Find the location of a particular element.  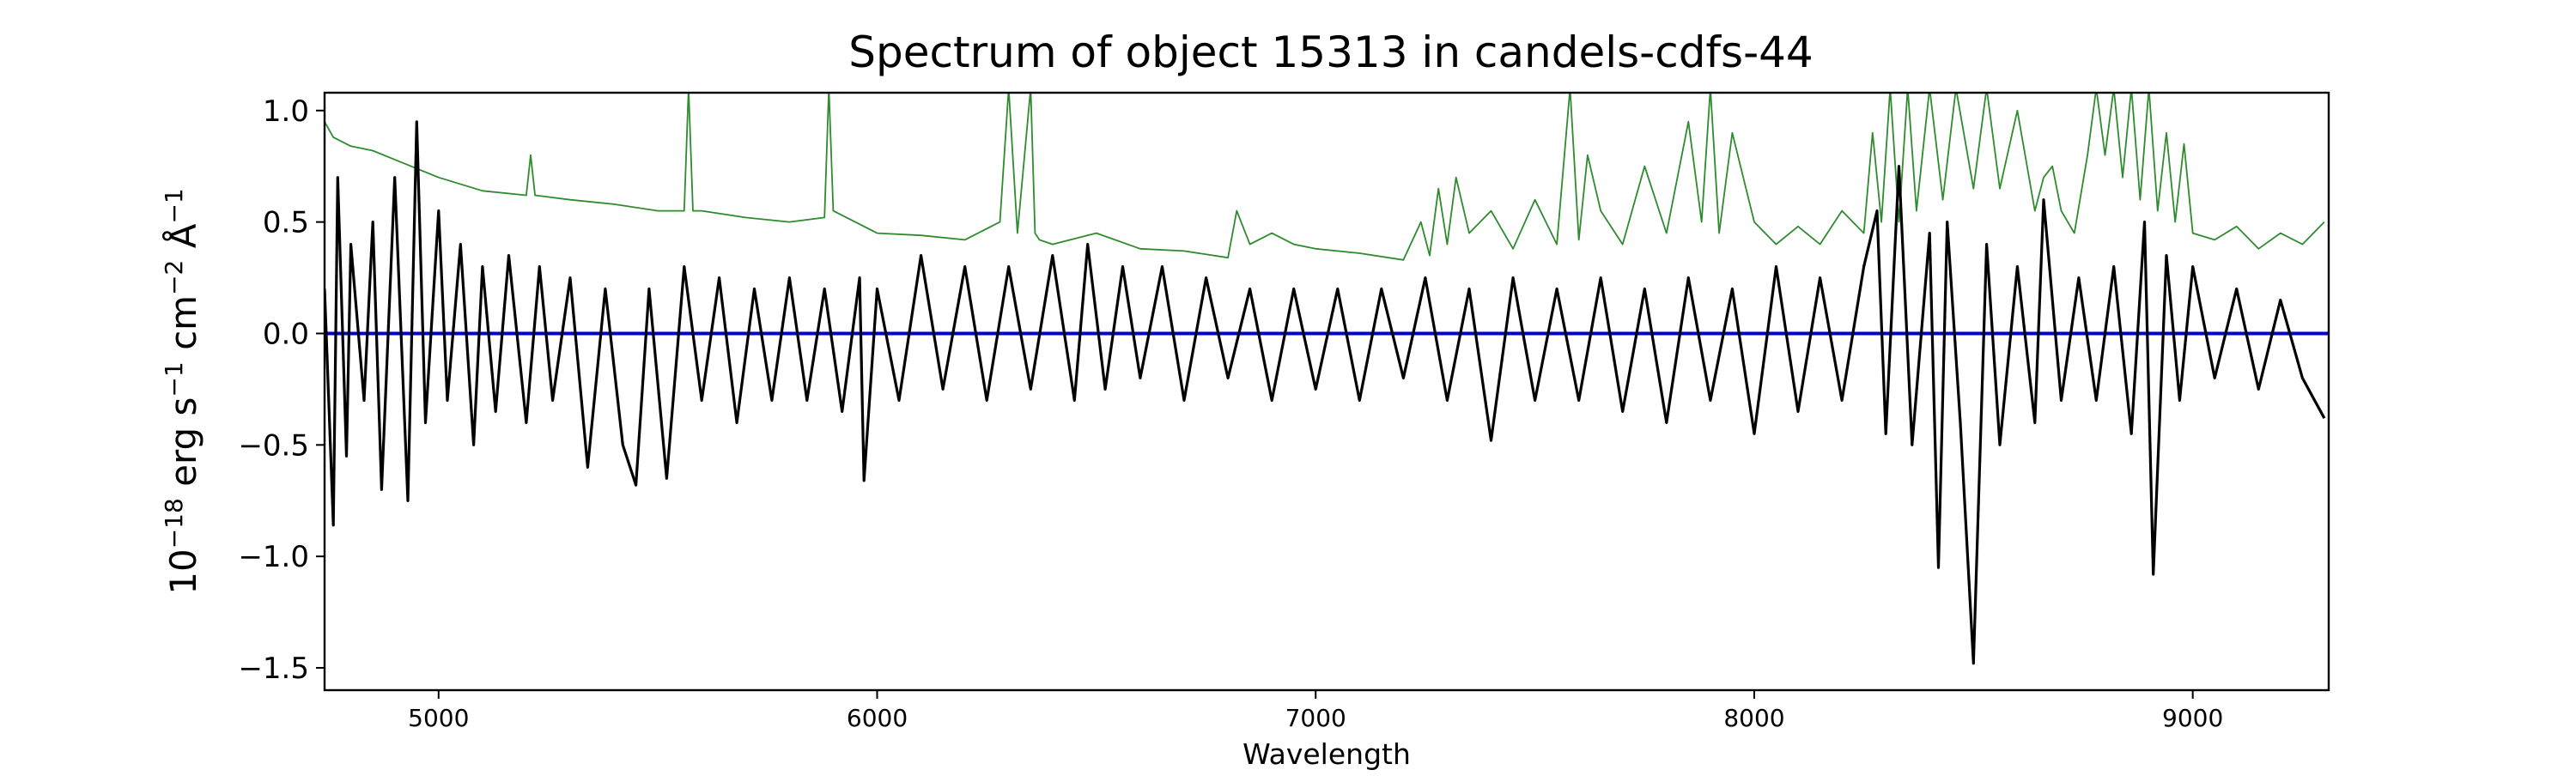

y-tick-label: 0.5 is located at coordinates (286, 223).